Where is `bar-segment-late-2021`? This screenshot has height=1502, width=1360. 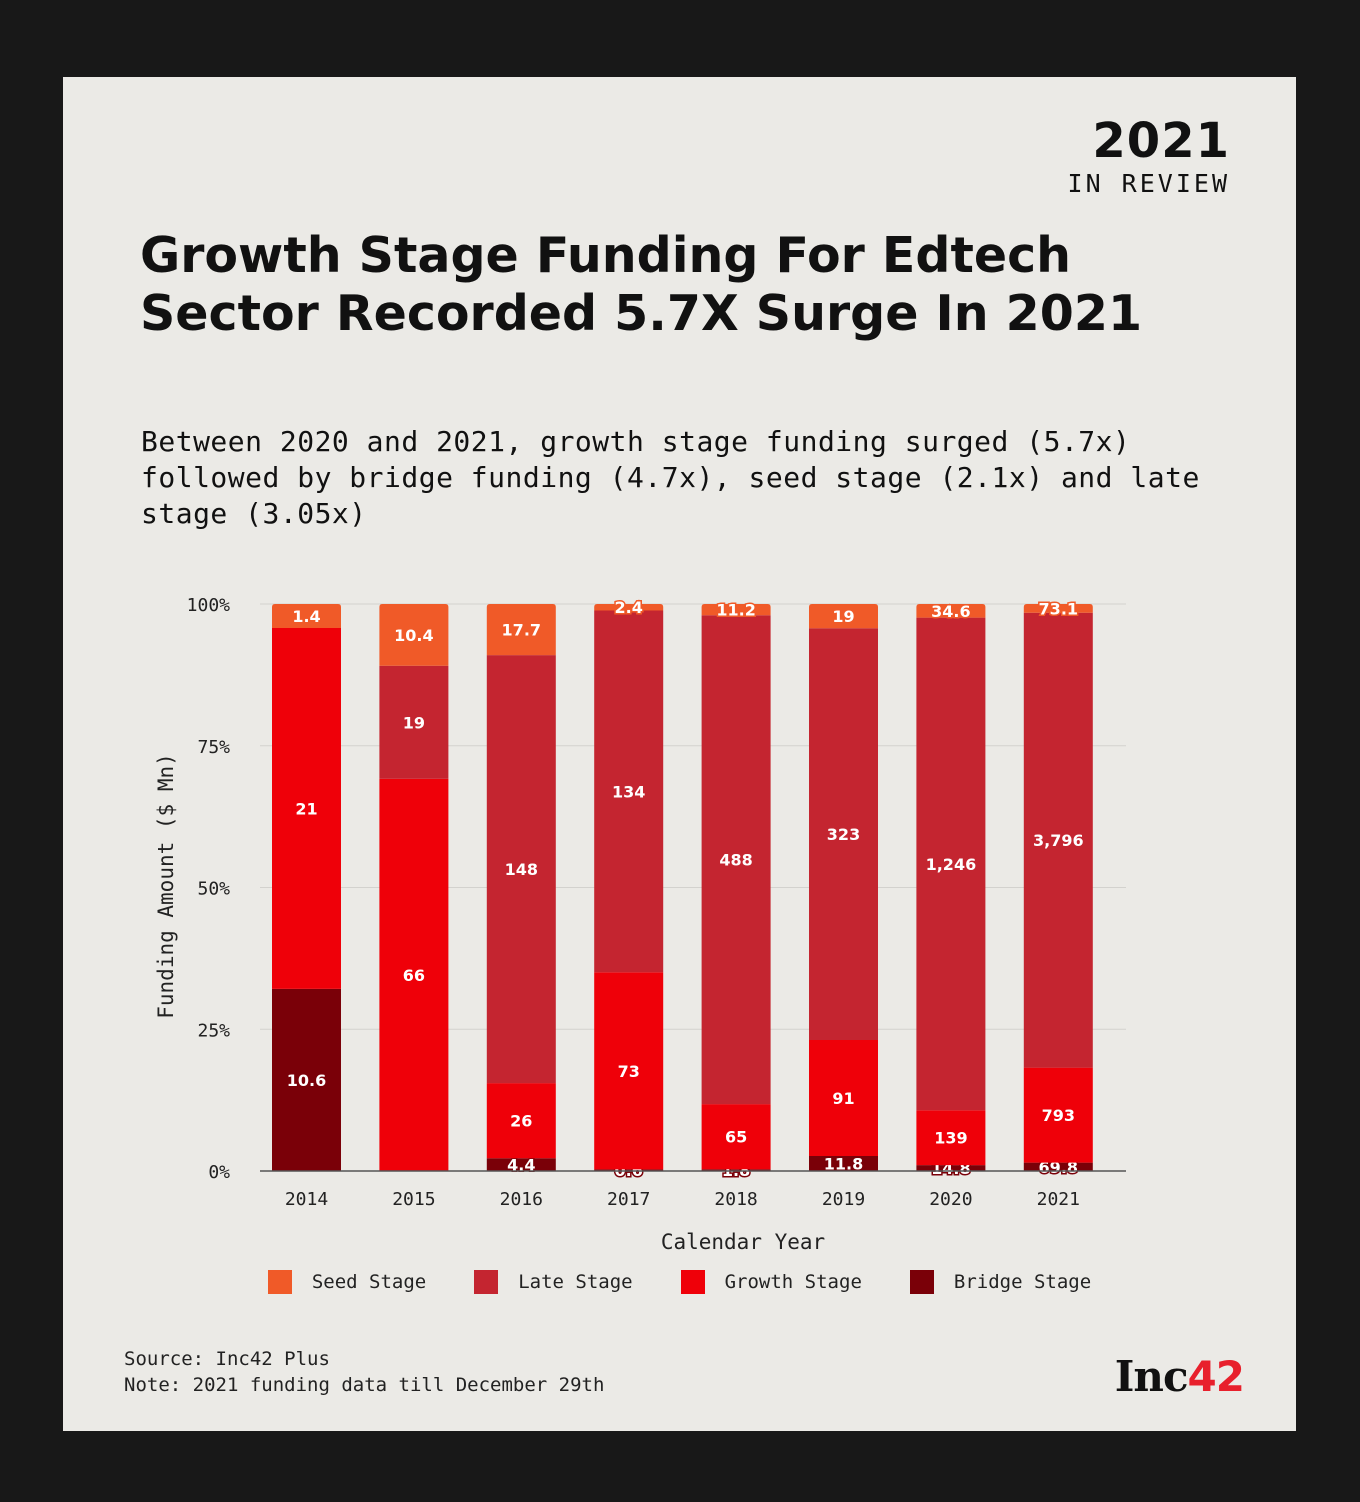
bar-segment-late-2021 is located at coordinates (1058, 840).